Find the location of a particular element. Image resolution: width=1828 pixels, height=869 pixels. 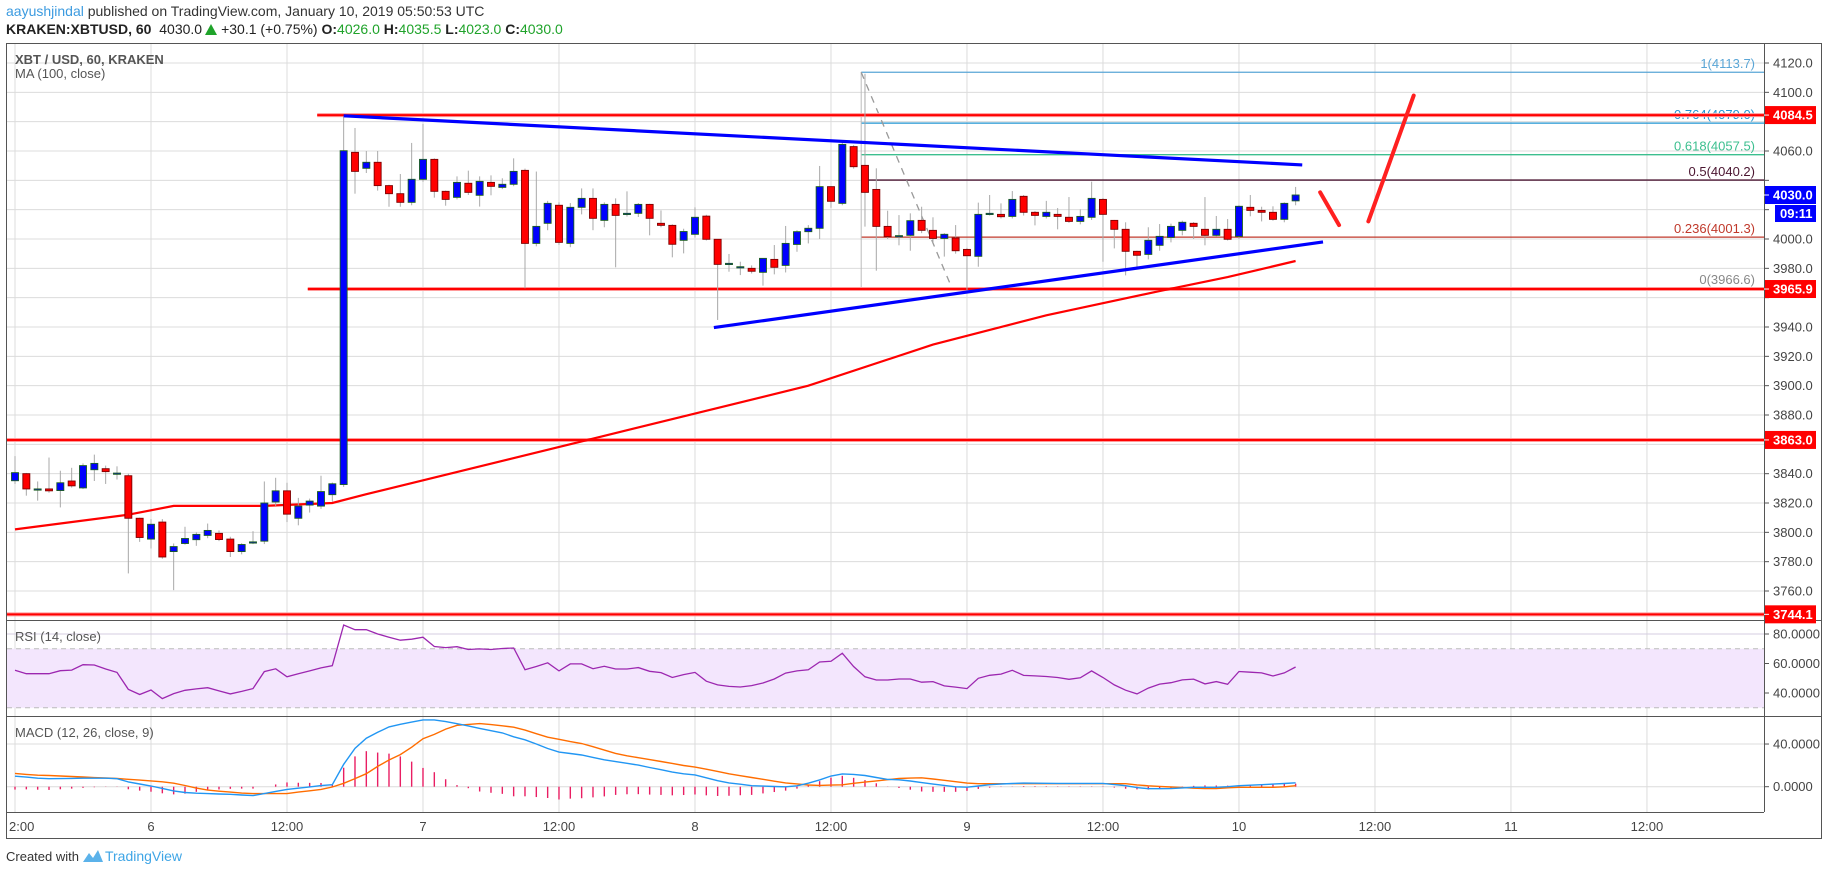

tradingview-link: TradingView is located at coordinates (143, 856).